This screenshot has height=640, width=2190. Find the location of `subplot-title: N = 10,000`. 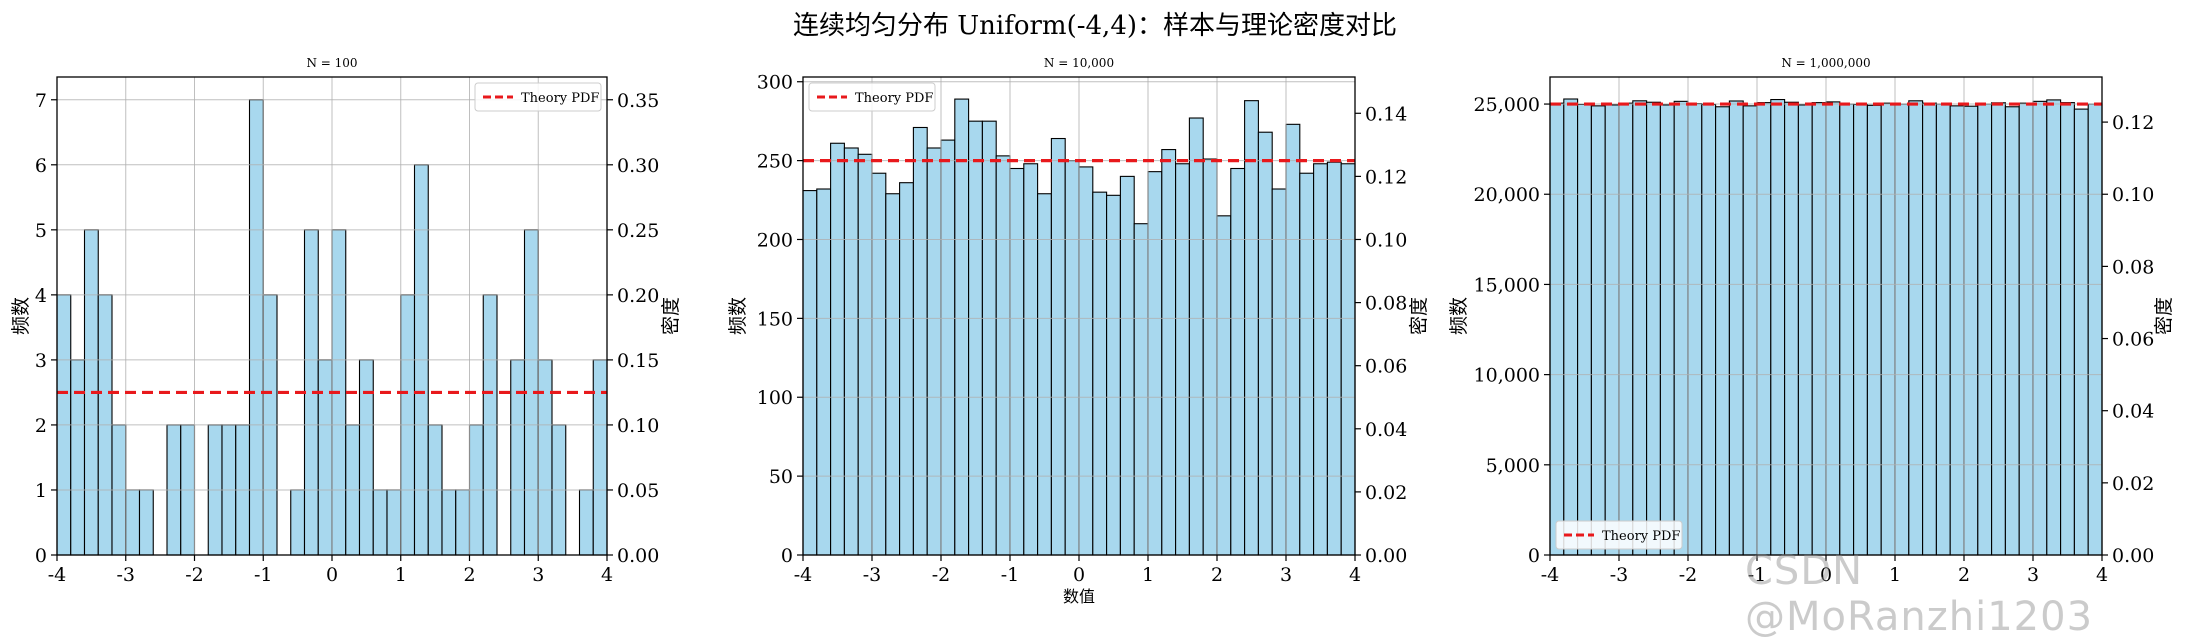

subplot-title: N = 10,000 is located at coordinates (1079, 63).